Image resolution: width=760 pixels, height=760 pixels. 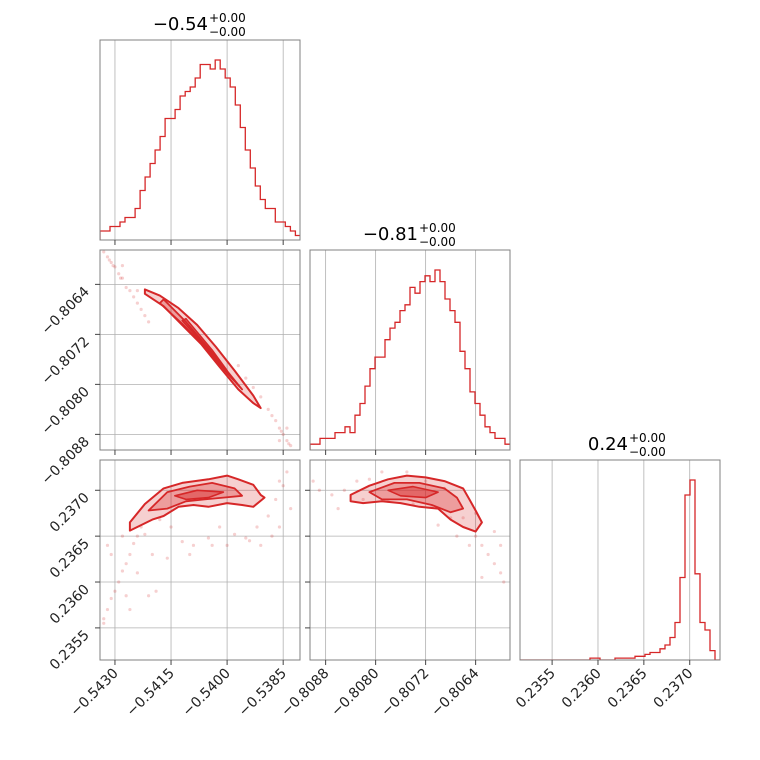 I want to click on x-tick-label: −0.5415, so click(x=151, y=693).